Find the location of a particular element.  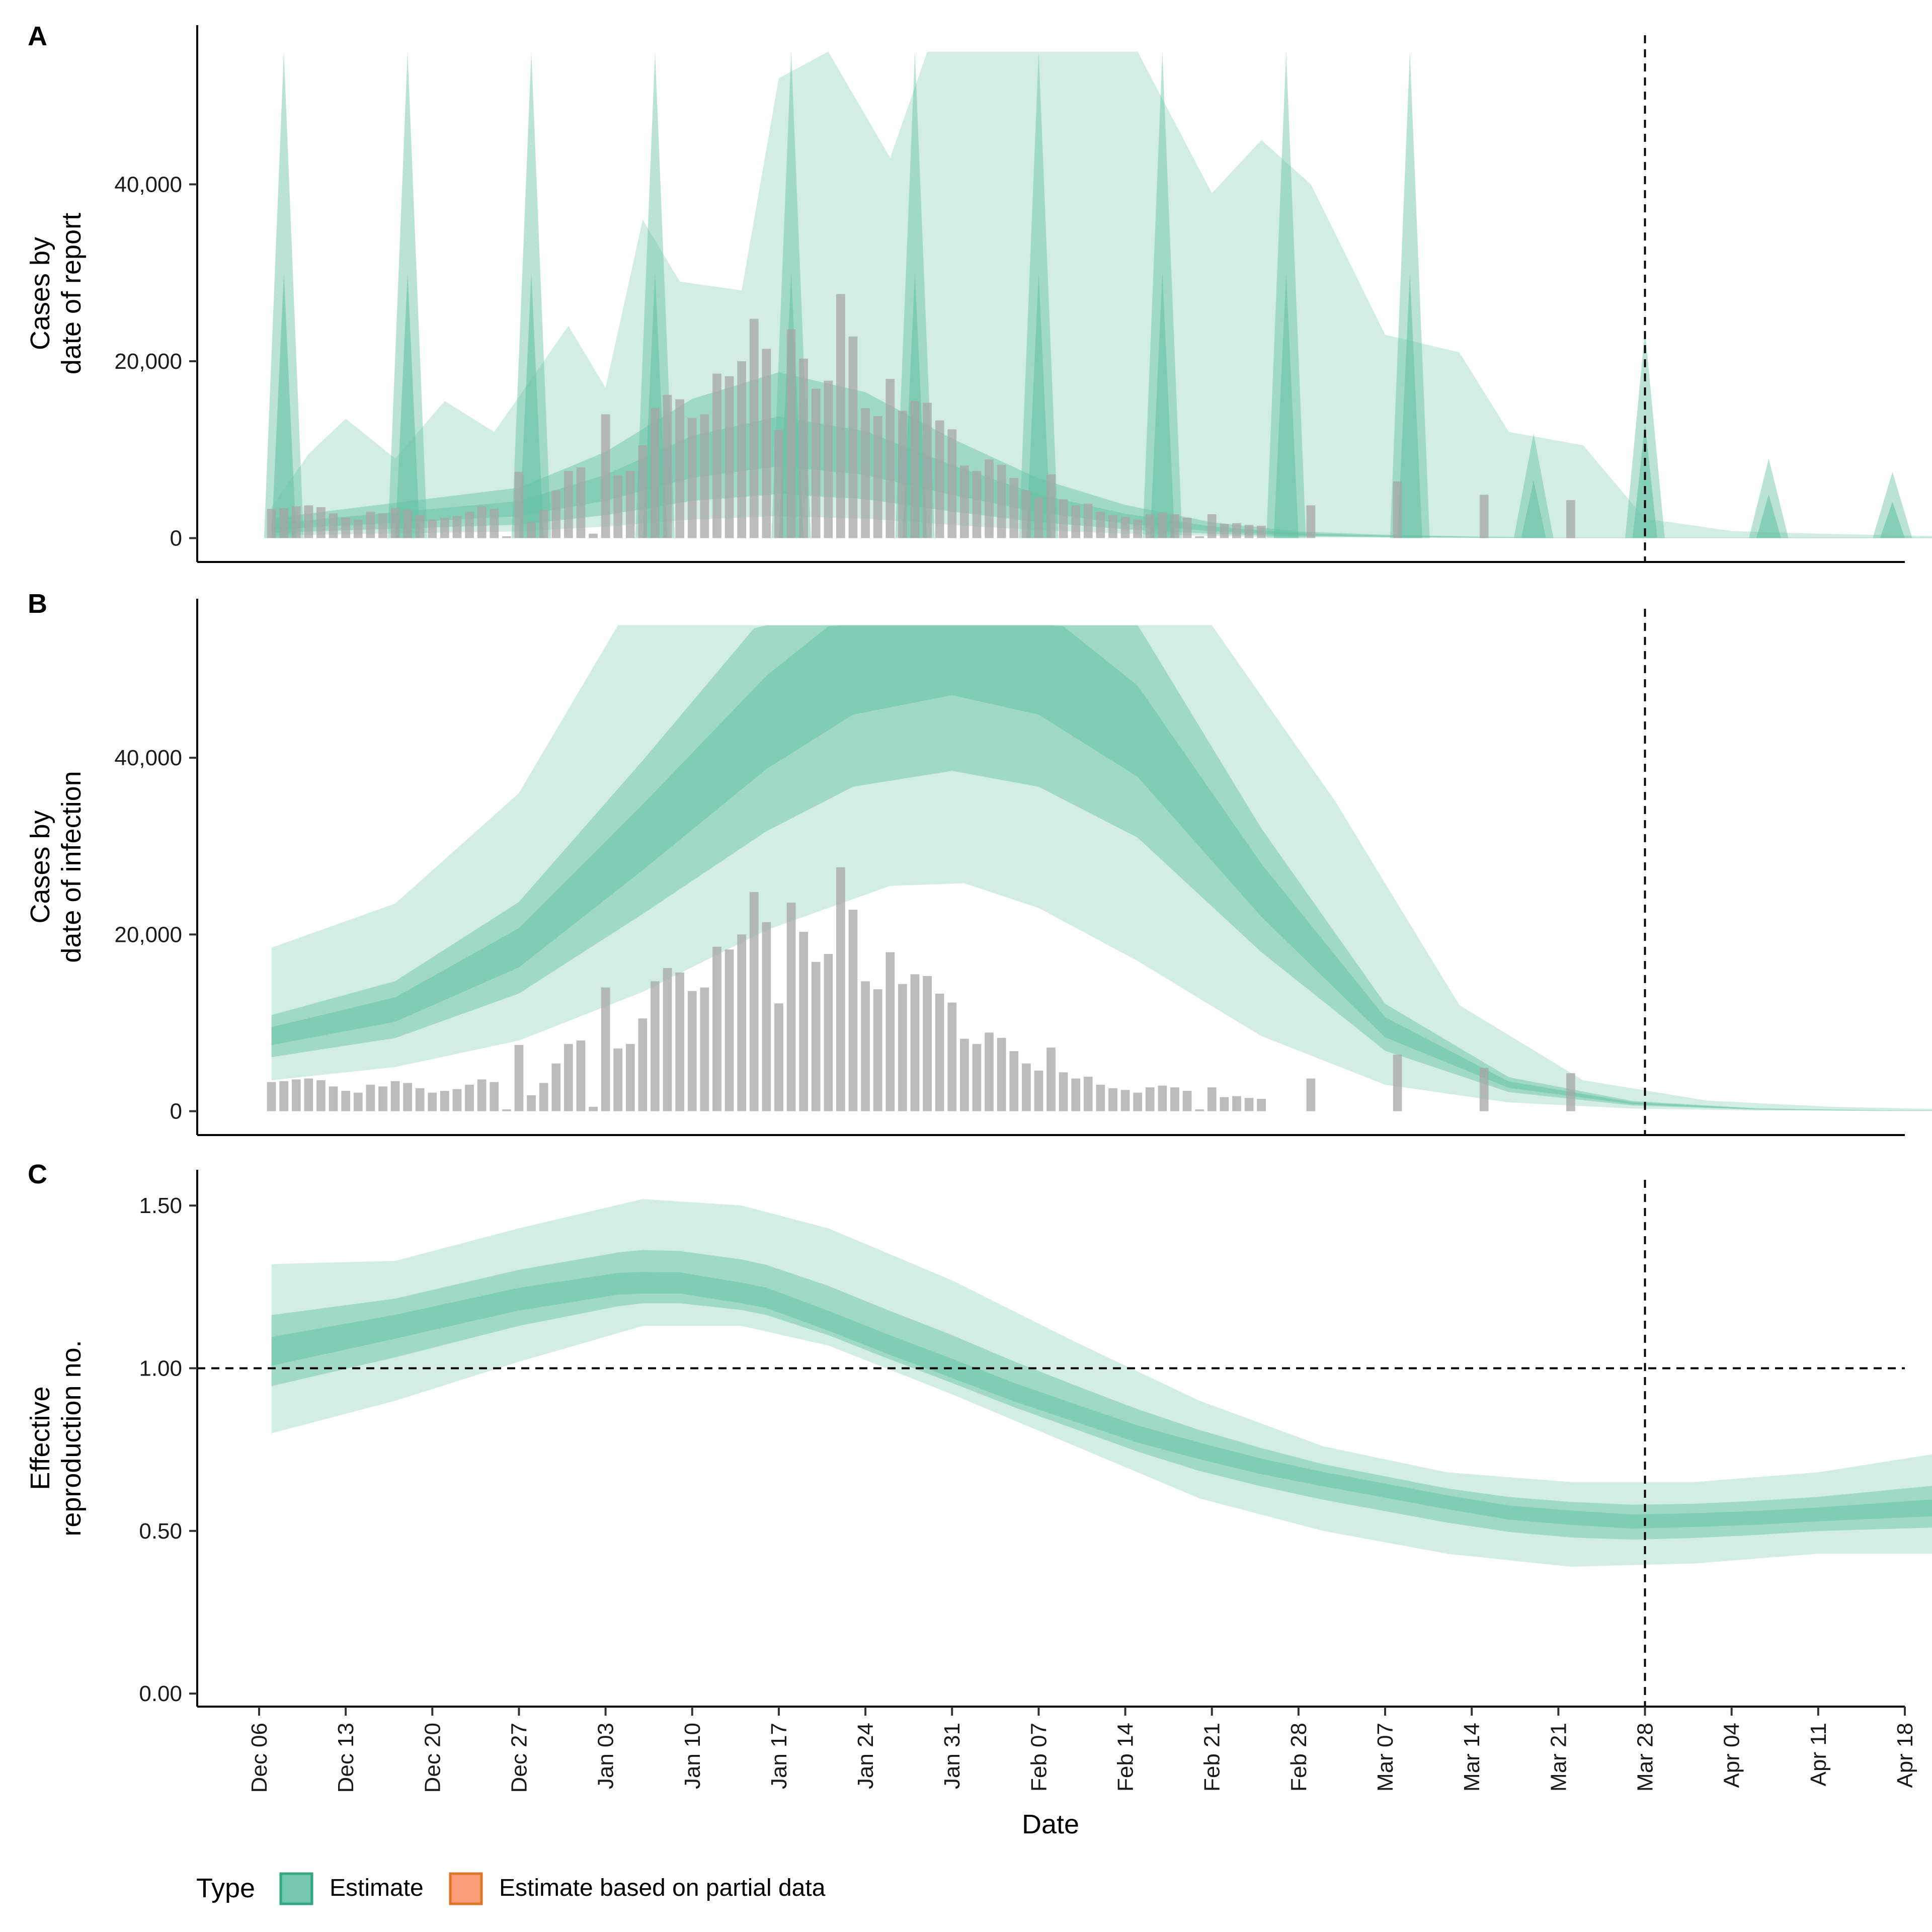

y-axis-title-line-1: date of infection is located at coordinates (72, 867).